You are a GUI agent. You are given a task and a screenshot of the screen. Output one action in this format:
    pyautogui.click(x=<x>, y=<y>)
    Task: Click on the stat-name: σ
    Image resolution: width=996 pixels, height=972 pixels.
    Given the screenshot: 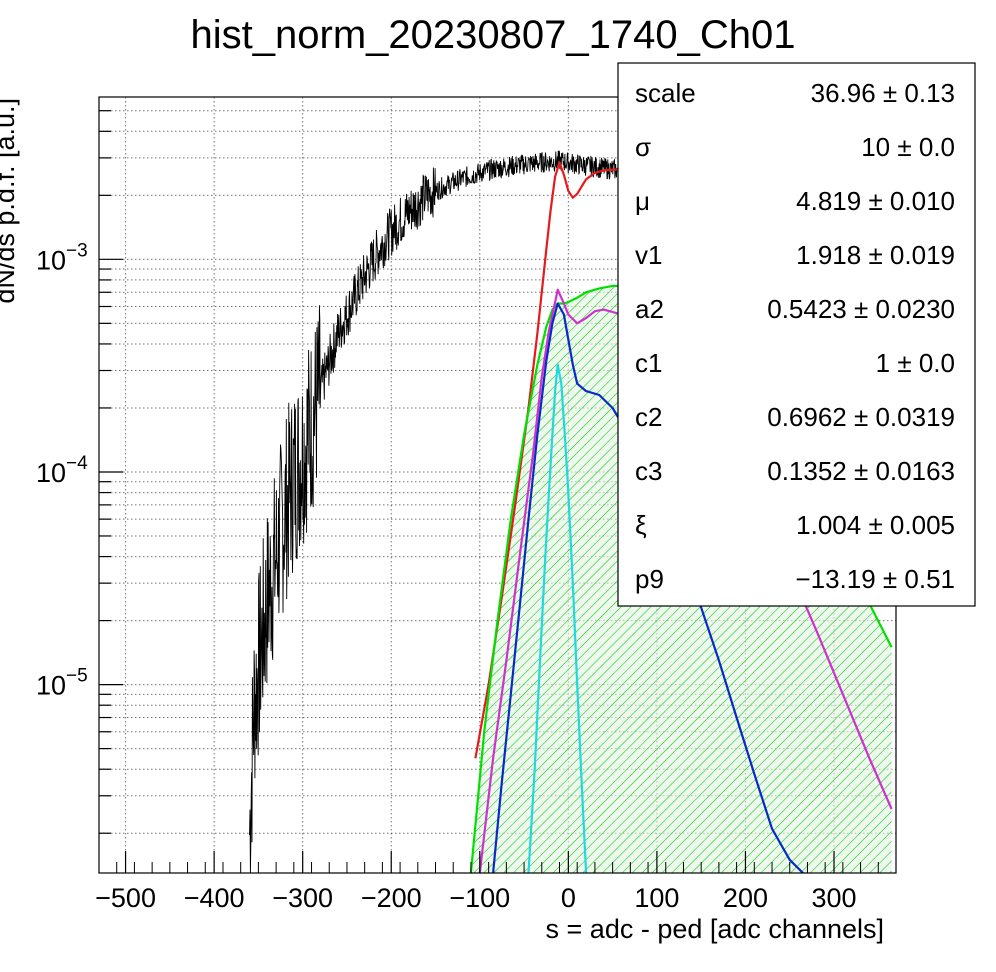 What is the action you would take?
    pyautogui.click(x=643, y=147)
    